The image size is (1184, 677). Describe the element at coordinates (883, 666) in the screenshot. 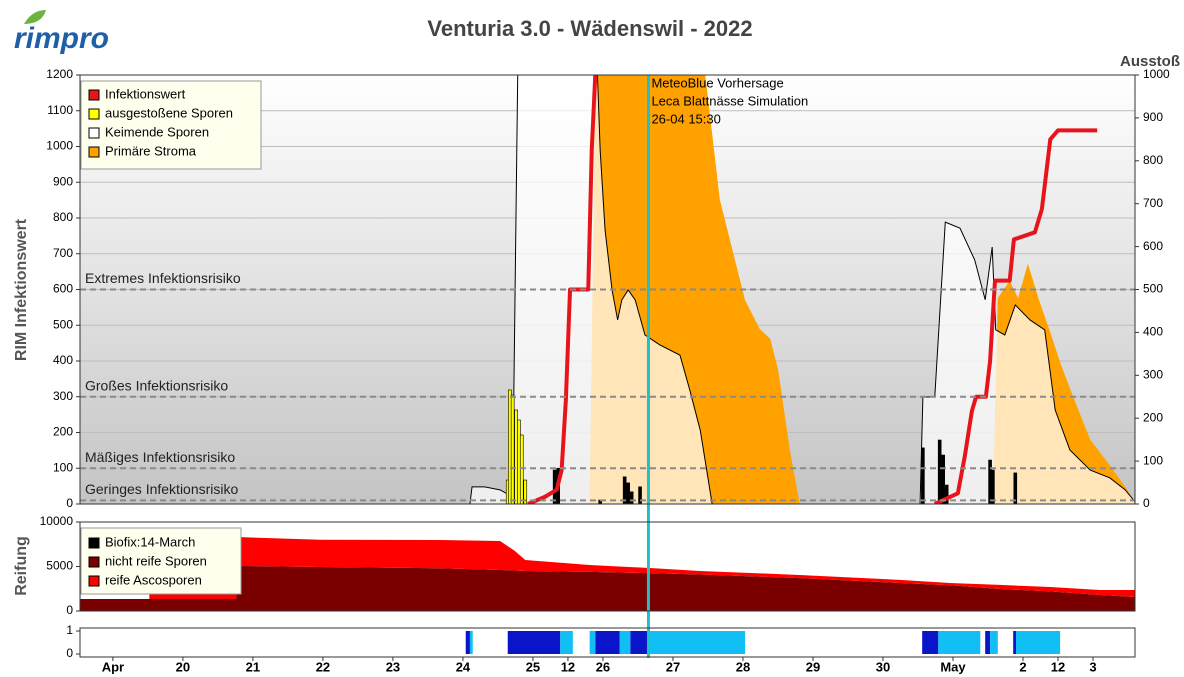

I see `x-tick-label: 30` at that location.